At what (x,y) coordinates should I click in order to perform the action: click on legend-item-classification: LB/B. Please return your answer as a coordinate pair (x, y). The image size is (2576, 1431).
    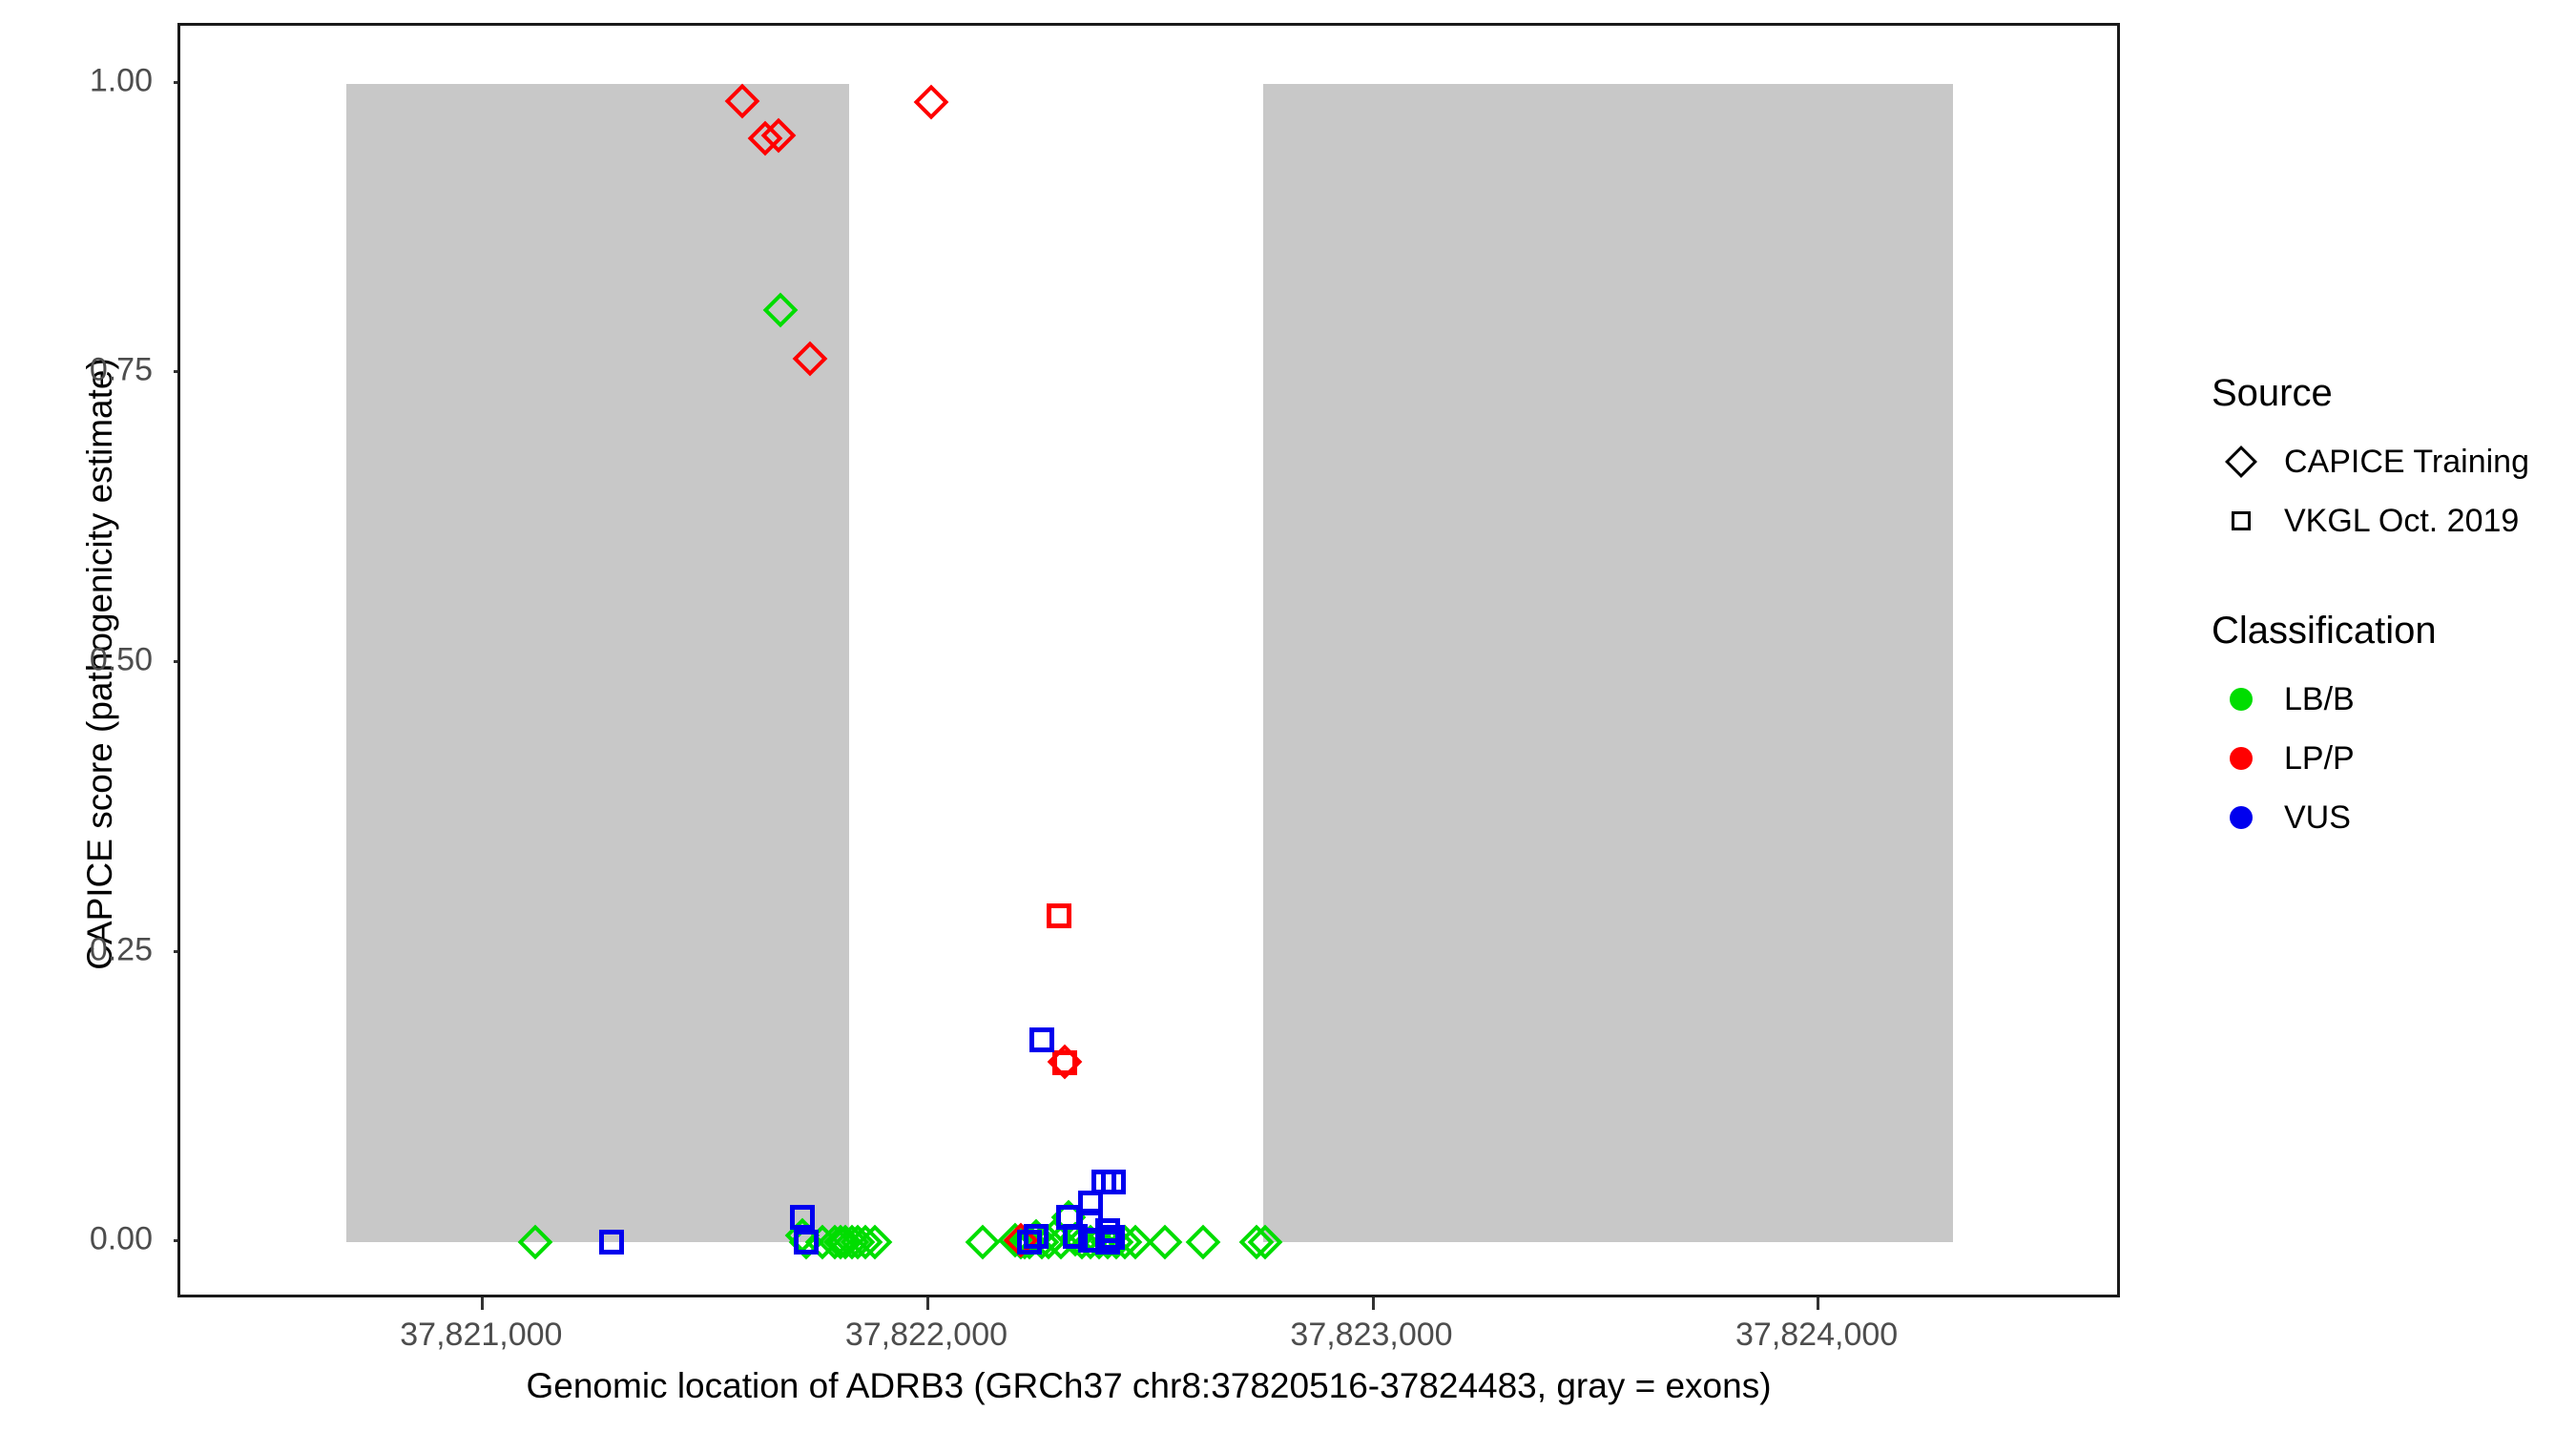
    Looking at the image, I should click on (2388, 699).